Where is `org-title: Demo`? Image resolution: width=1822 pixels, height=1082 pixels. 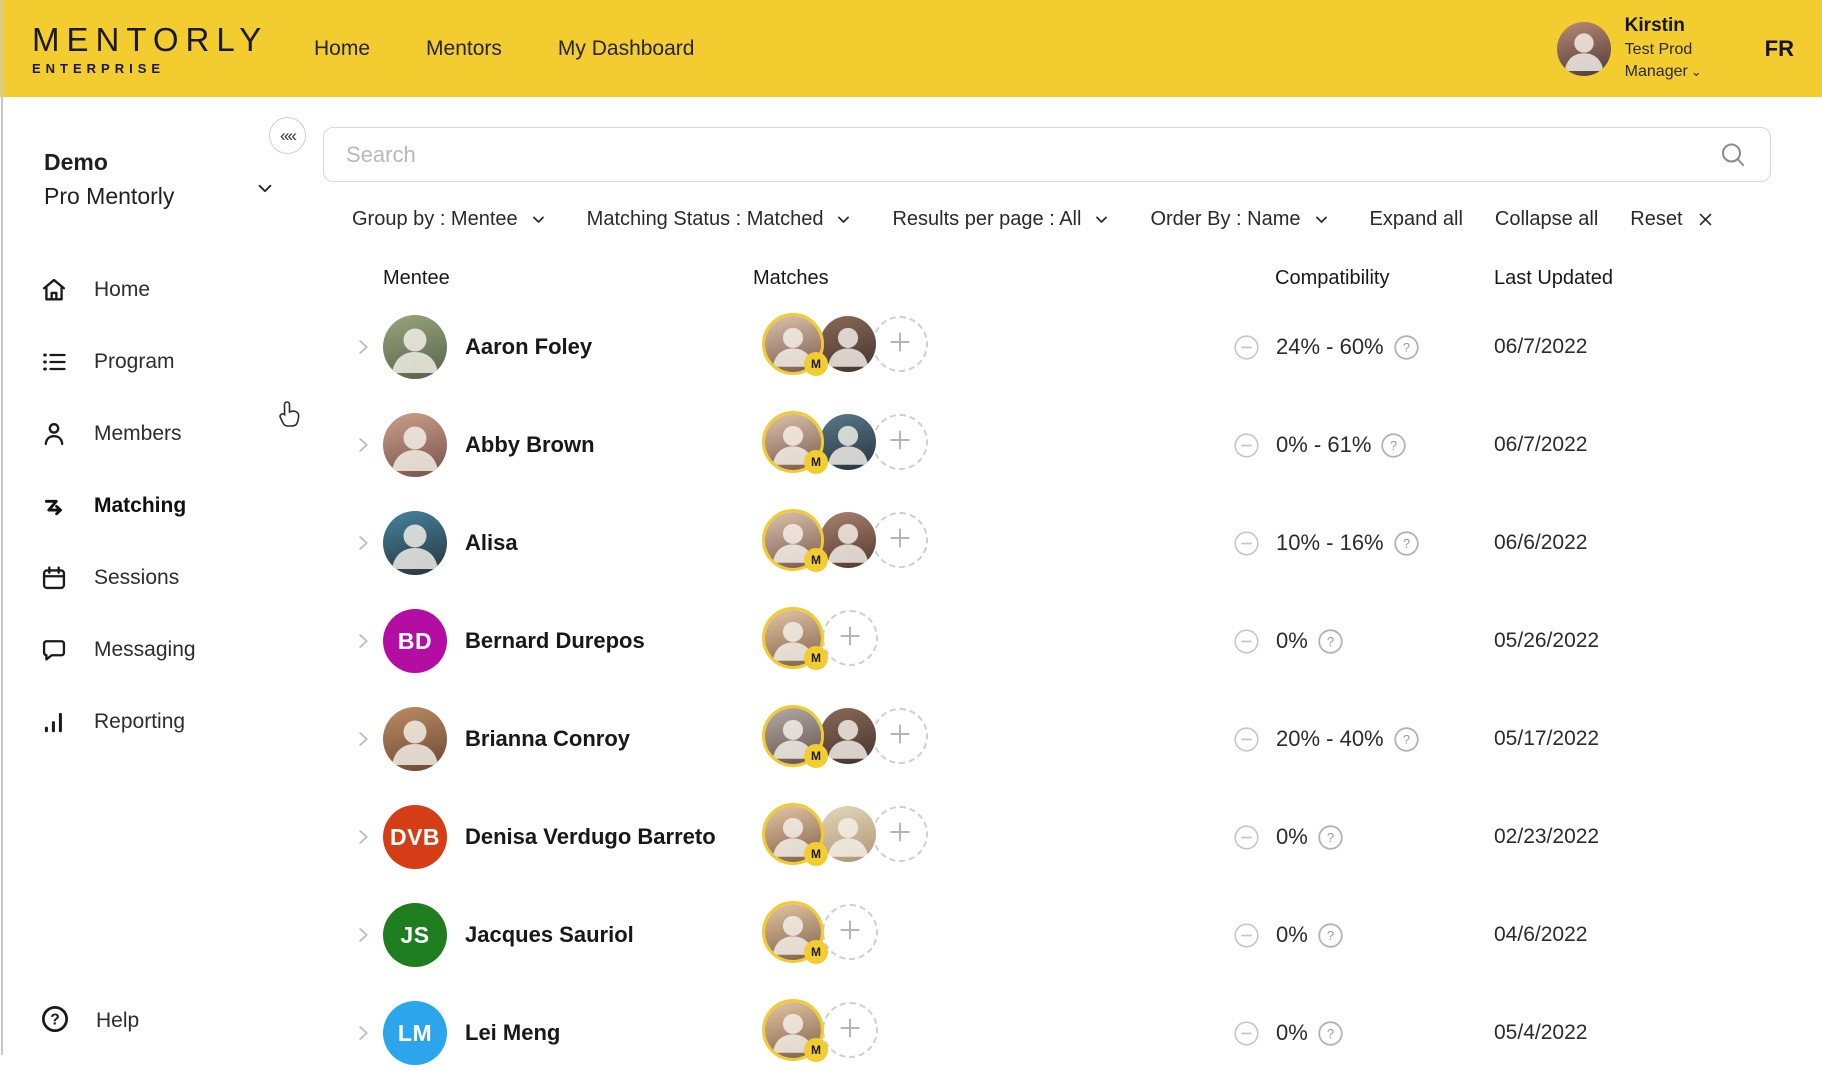 org-title: Demo is located at coordinates (154, 162).